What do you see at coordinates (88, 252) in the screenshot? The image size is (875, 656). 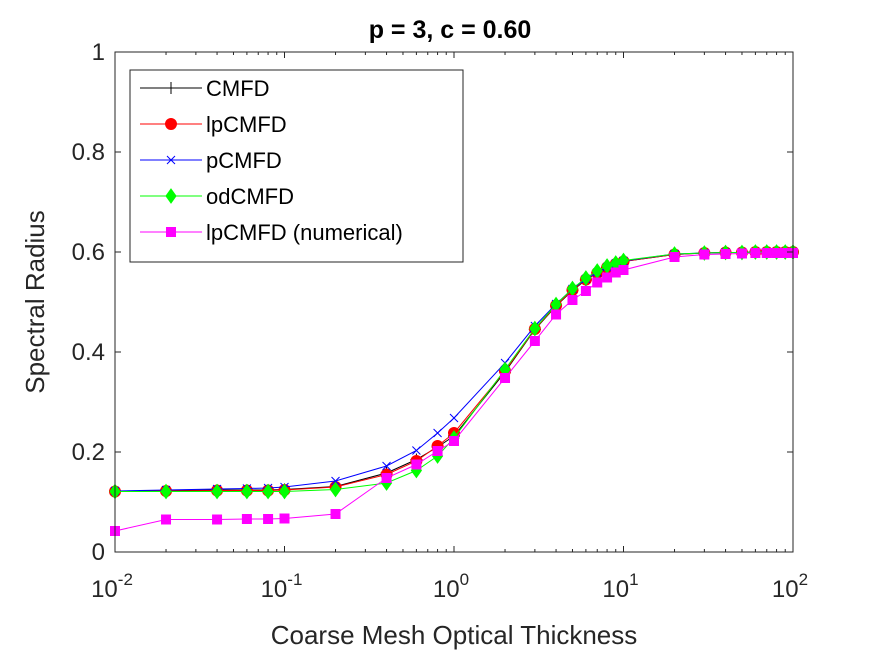 I see `y-tick-label: 0.6` at bounding box center [88, 252].